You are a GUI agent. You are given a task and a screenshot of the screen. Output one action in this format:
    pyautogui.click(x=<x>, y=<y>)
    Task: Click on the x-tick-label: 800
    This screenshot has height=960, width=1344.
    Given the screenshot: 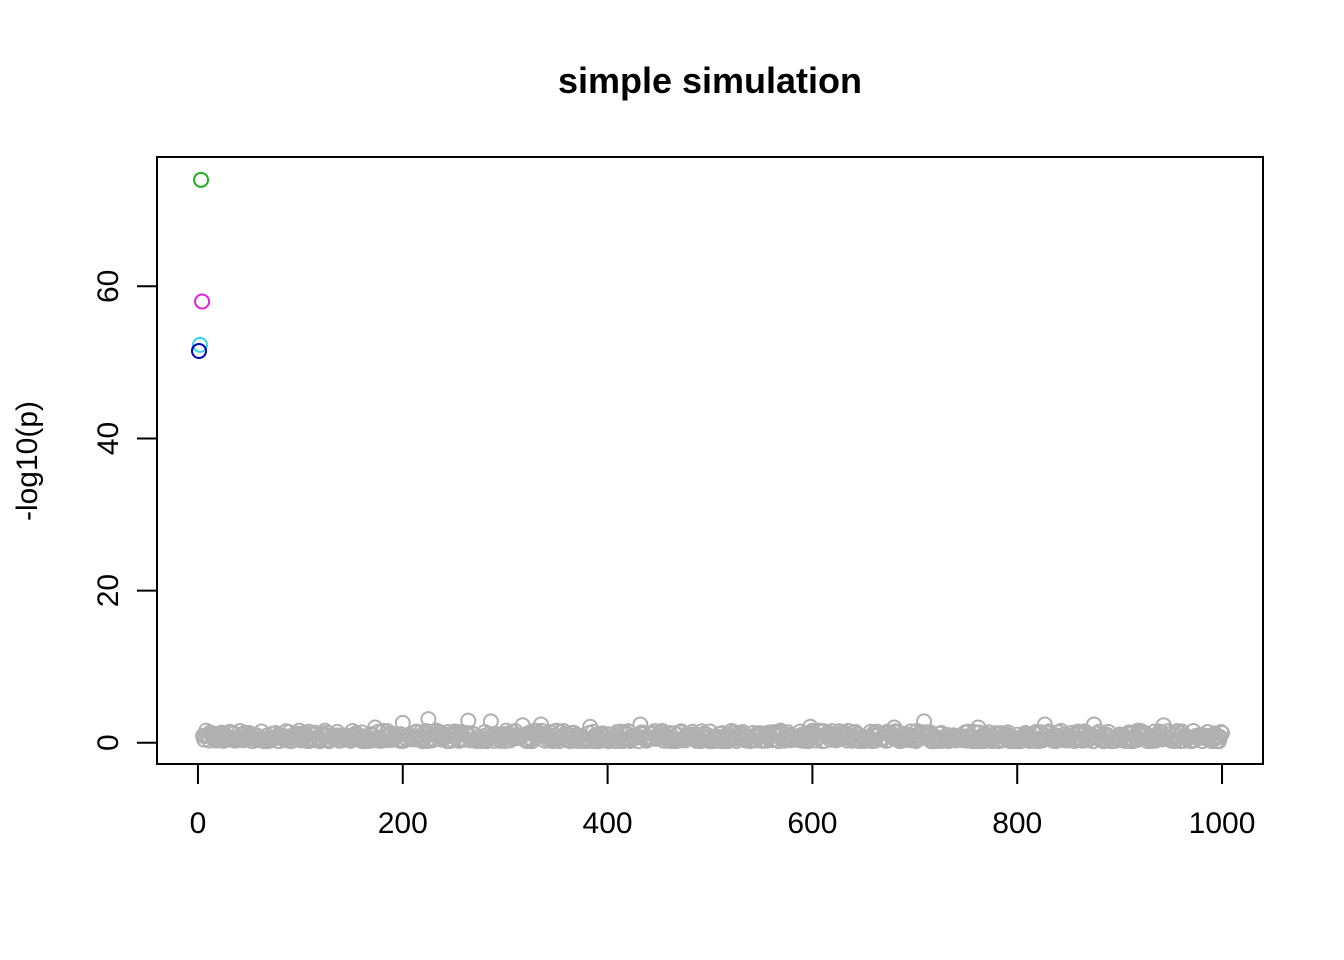 What is the action you would take?
    pyautogui.click(x=1017, y=823)
    